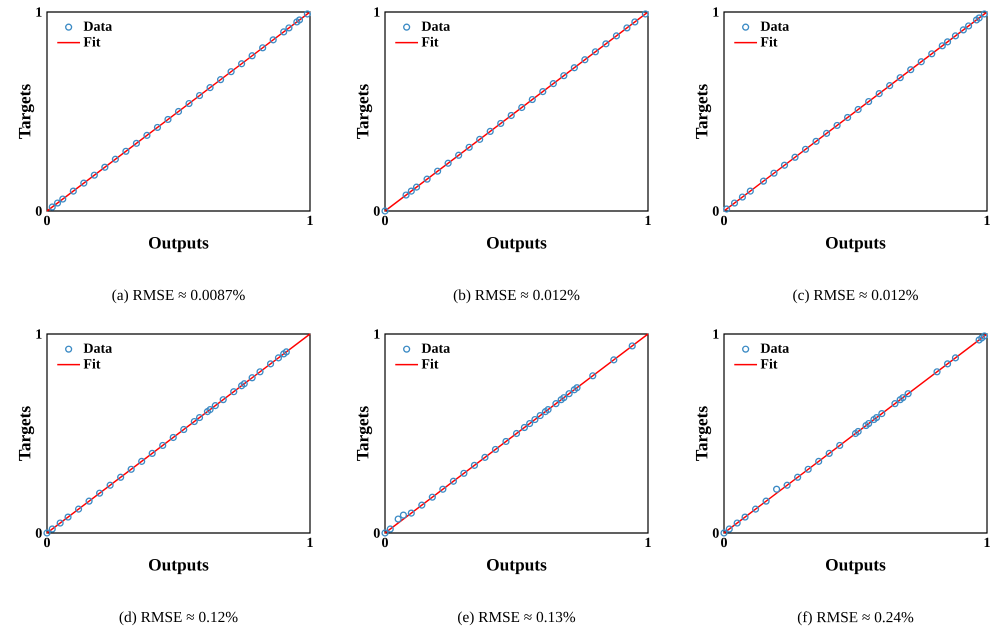 The height and width of the screenshot is (630, 1000). What do you see at coordinates (178, 296) in the screenshot?
I see `text: (a) RMSE ≈ 0.0087%` at bounding box center [178, 296].